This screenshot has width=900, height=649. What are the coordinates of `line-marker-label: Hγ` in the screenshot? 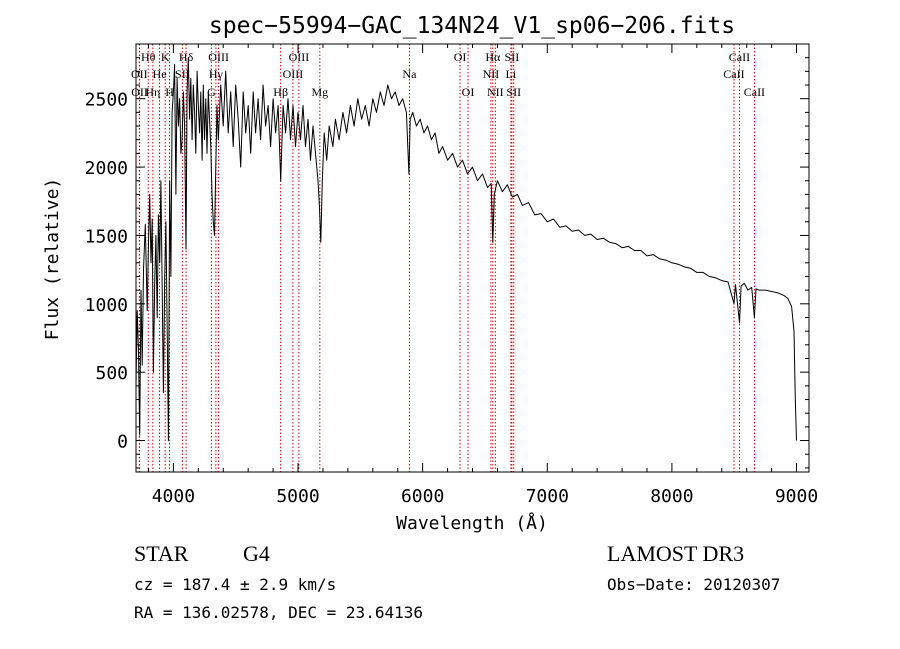 It's located at (216, 74).